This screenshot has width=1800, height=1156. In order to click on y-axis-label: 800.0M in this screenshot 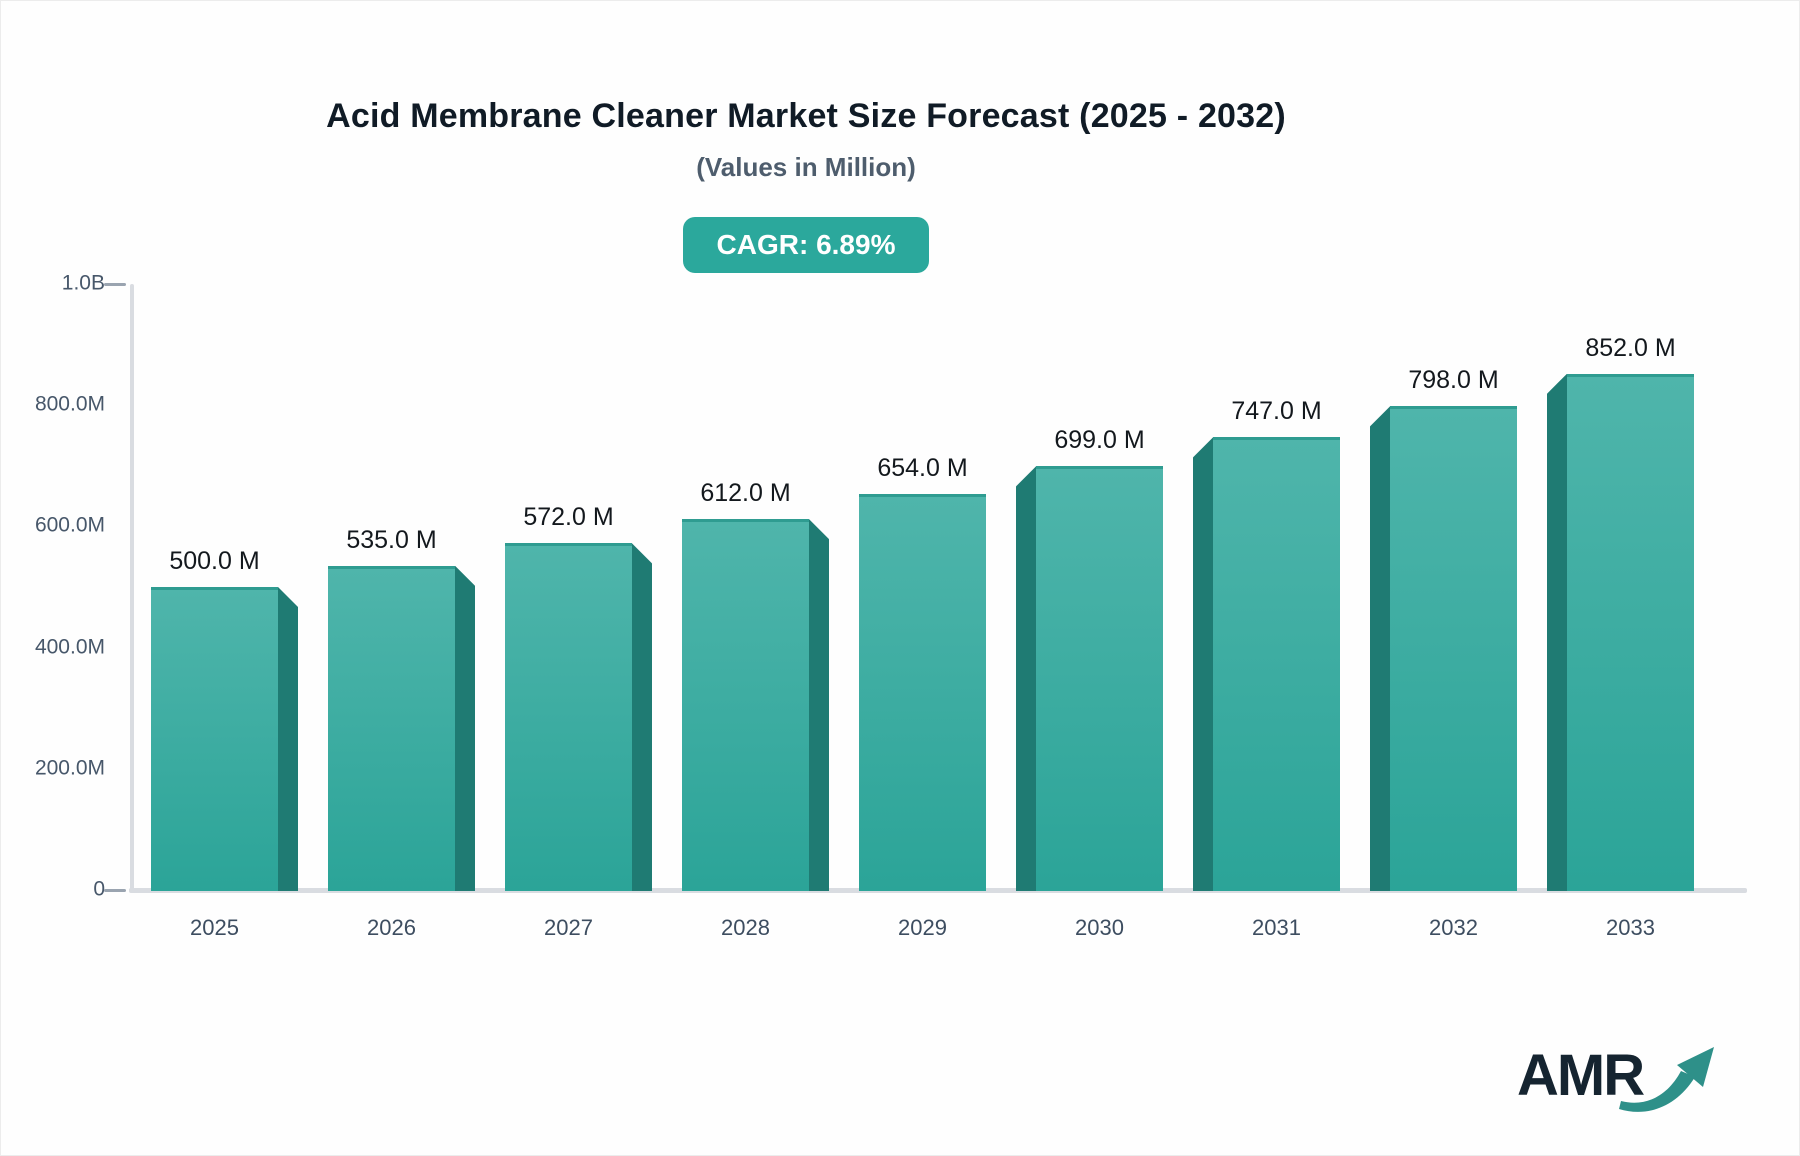, I will do `click(69, 404)`.